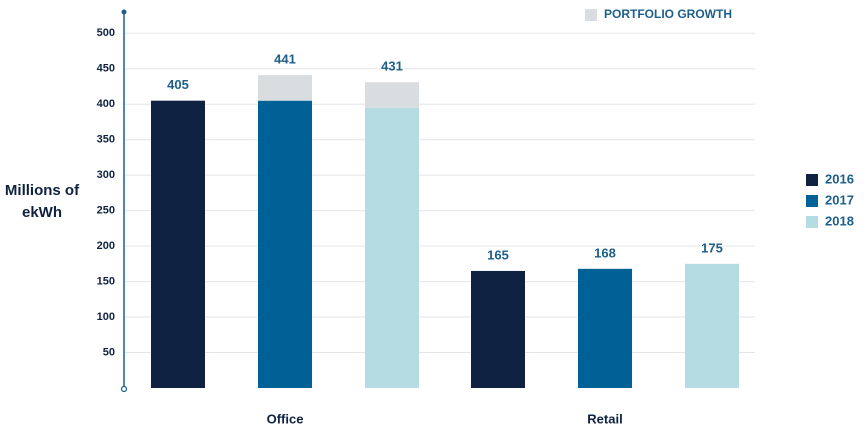  Describe the element at coordinates (668, 14) in the screenshot. I see `legend-label: PORTFOLIO GROWTH` at that location.